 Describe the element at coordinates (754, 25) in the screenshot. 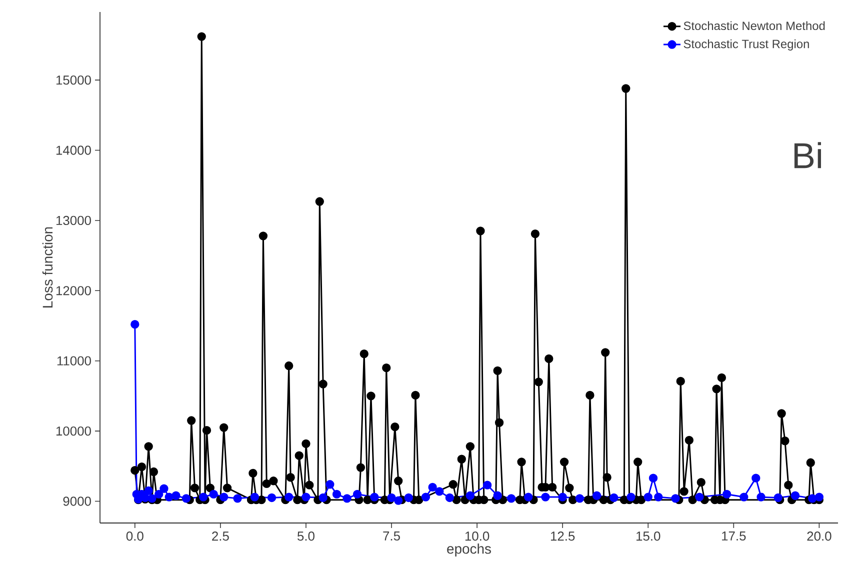

I see `legend-label: Stochastic Newton Method` at that location.